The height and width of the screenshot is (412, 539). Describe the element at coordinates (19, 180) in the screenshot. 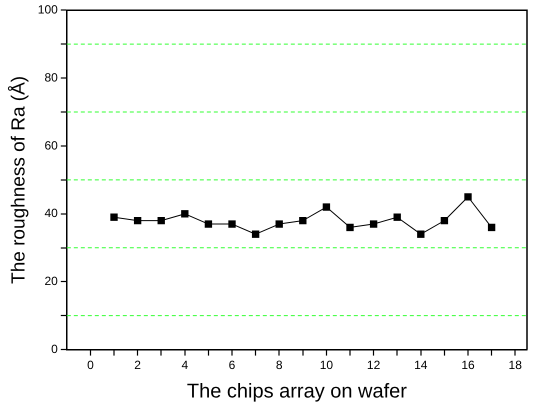

I see `y-axis-title: The roughness of Ra (Å)` at that location.